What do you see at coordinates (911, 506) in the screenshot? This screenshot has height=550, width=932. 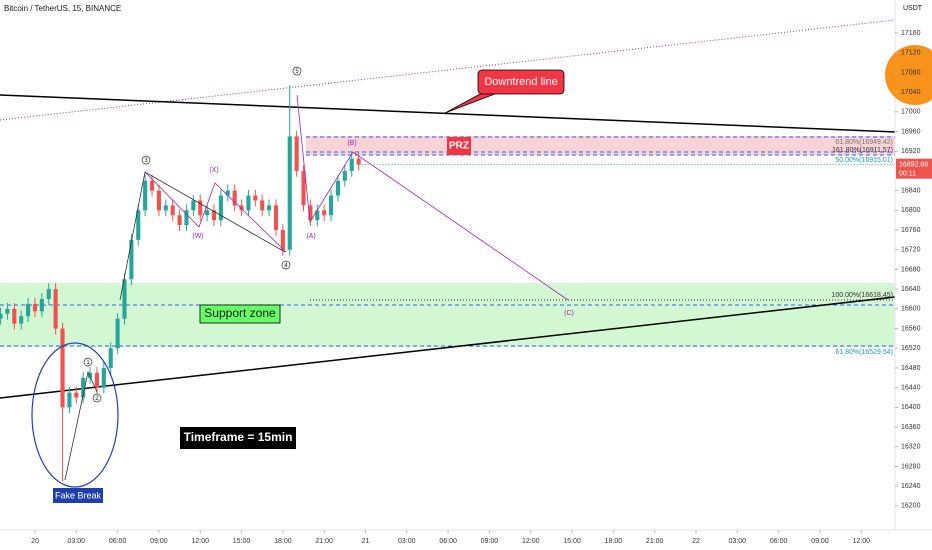 I see `y-tick-label: 16200` at bounding box center [911, 506].